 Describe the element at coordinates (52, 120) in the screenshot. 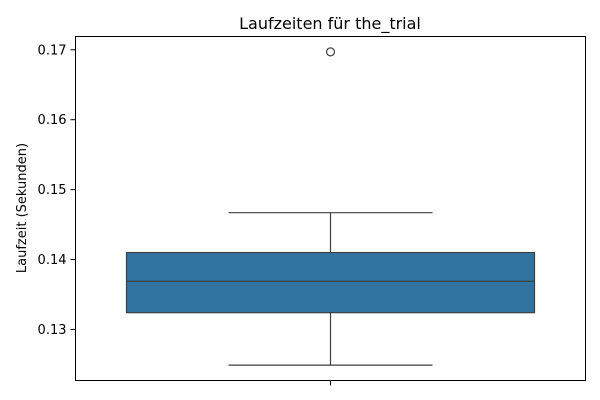

I see `y-tick-label: 0.16` at that location.